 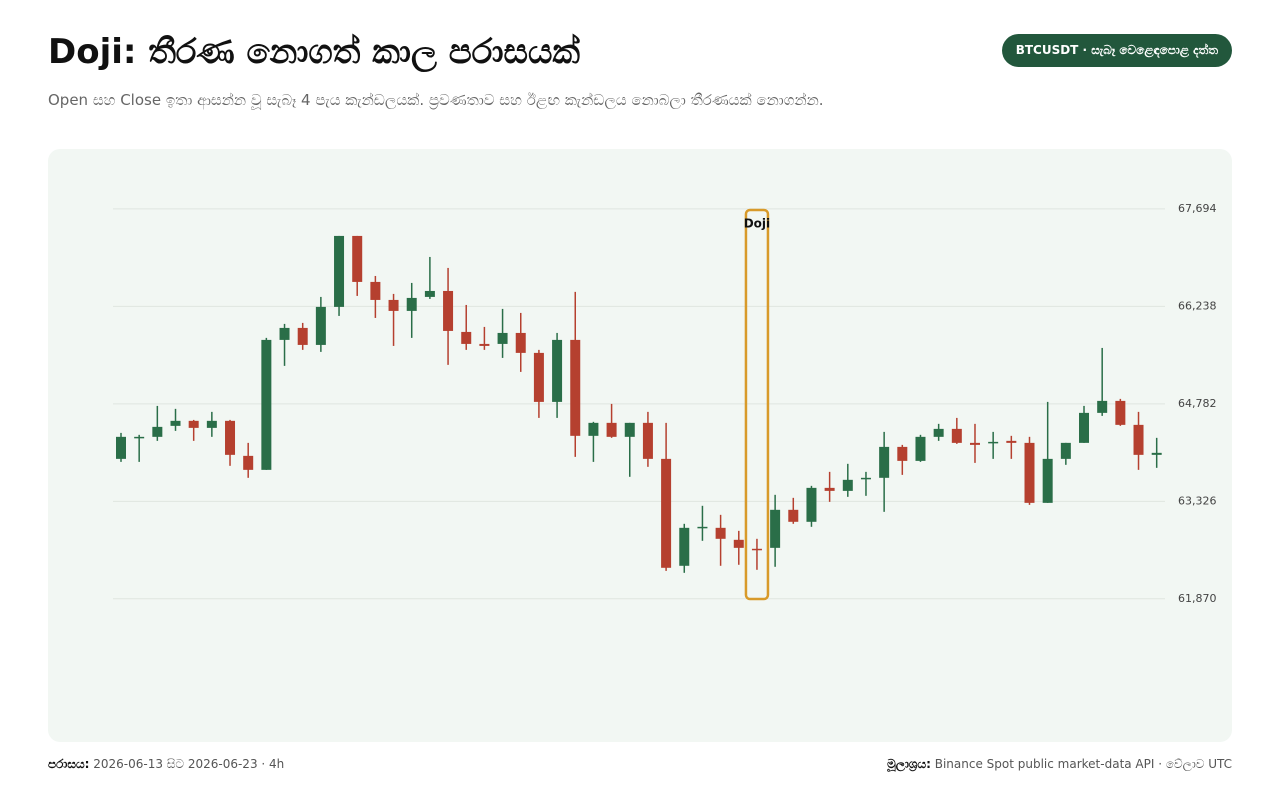 I want to click on footer-range: පරාසය: 2026-06-13 සිට 2026-06-23 · 4h, so click(x=166, y=764).